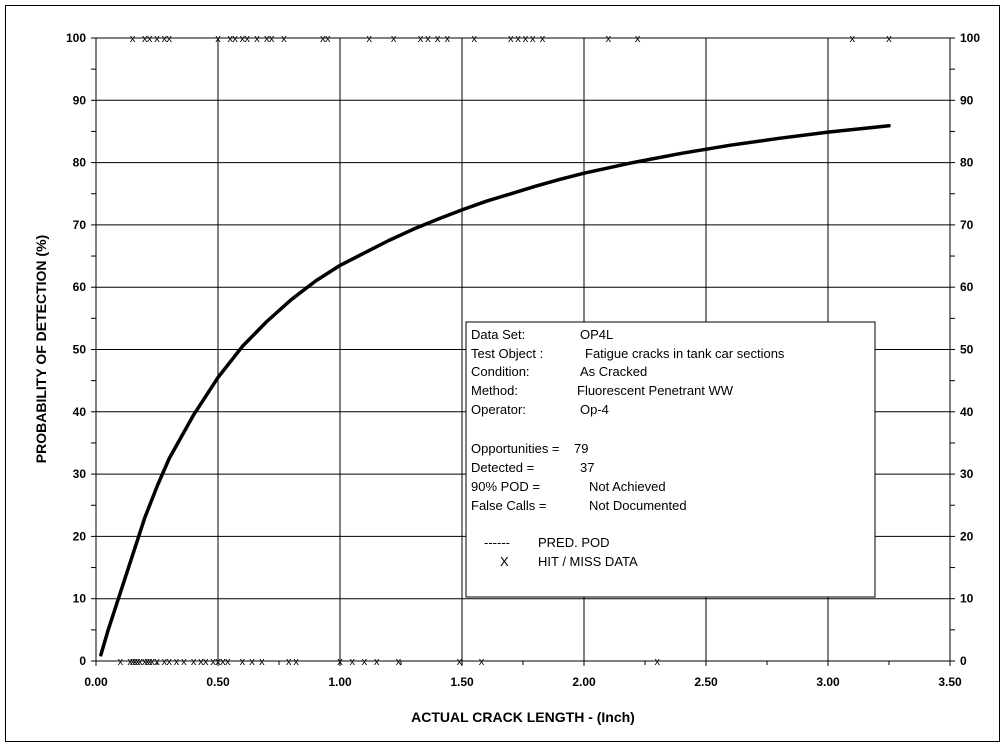 The width and height of the screenshot is (1007, 749). I want to click on y-tick-label-left: 60, so click(80, 287).